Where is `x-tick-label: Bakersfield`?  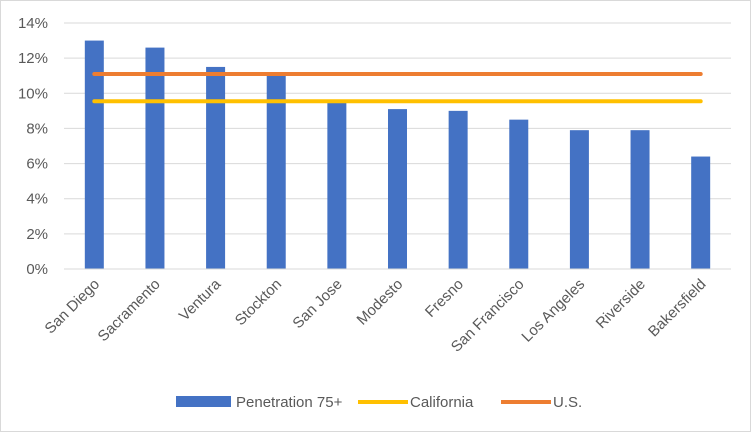 x-tick-label: Bakersfield is located at coordinates (677, 308).